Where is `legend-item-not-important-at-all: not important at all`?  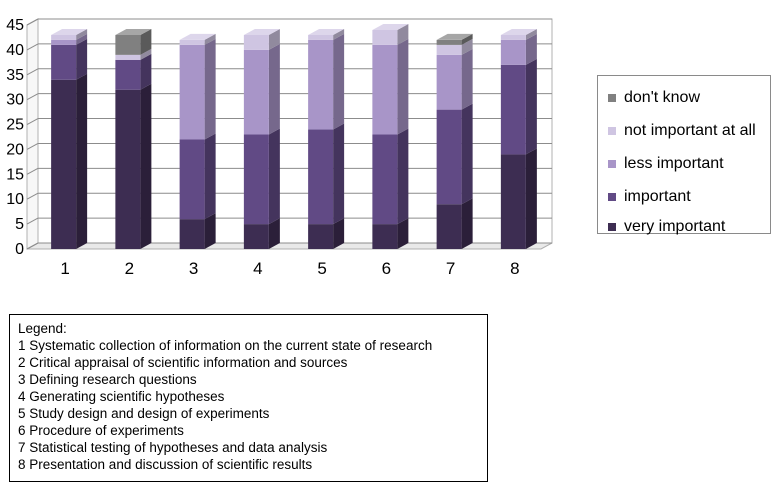
legend-item-not-important-at-all: not important at all is located at coordinates (682, 131).